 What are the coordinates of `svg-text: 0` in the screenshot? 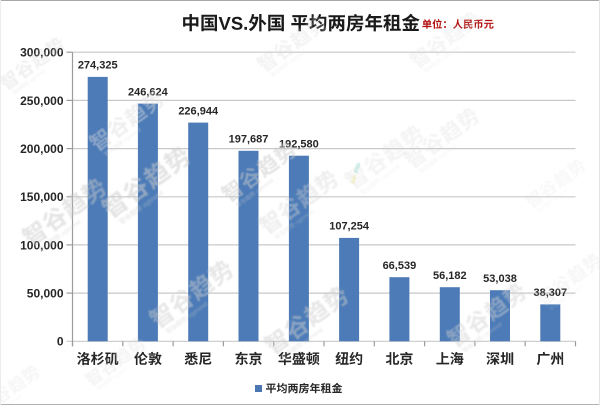 It's located at (60, 342).